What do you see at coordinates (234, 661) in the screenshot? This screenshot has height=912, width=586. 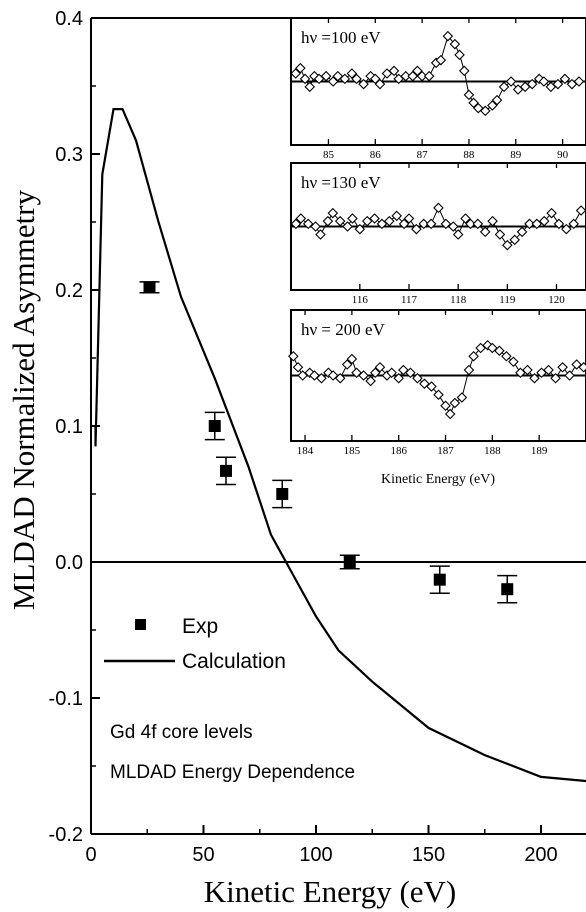 I see `legend-calc-label: Calculation` at bounding box center [234, 661].